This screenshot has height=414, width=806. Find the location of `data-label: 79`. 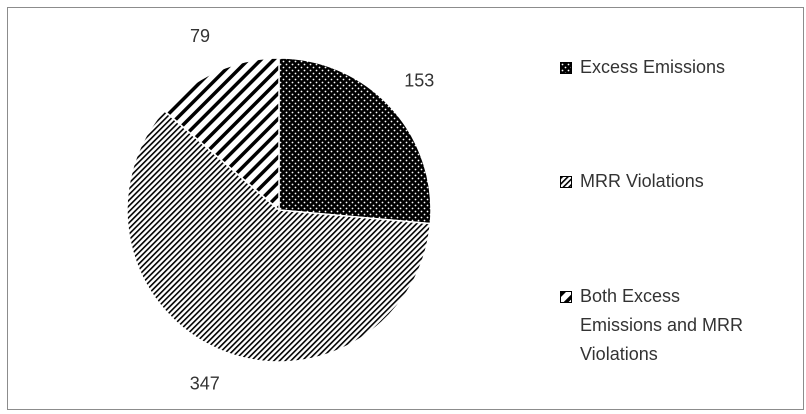

data-label: 79 is located at coordinates (200, 36).